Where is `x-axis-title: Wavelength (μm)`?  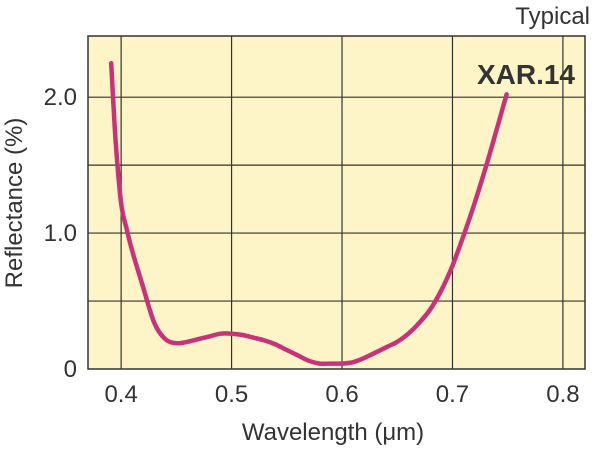
x-axis-title: Wavelength (μm) is located at coordinates (333, 432).